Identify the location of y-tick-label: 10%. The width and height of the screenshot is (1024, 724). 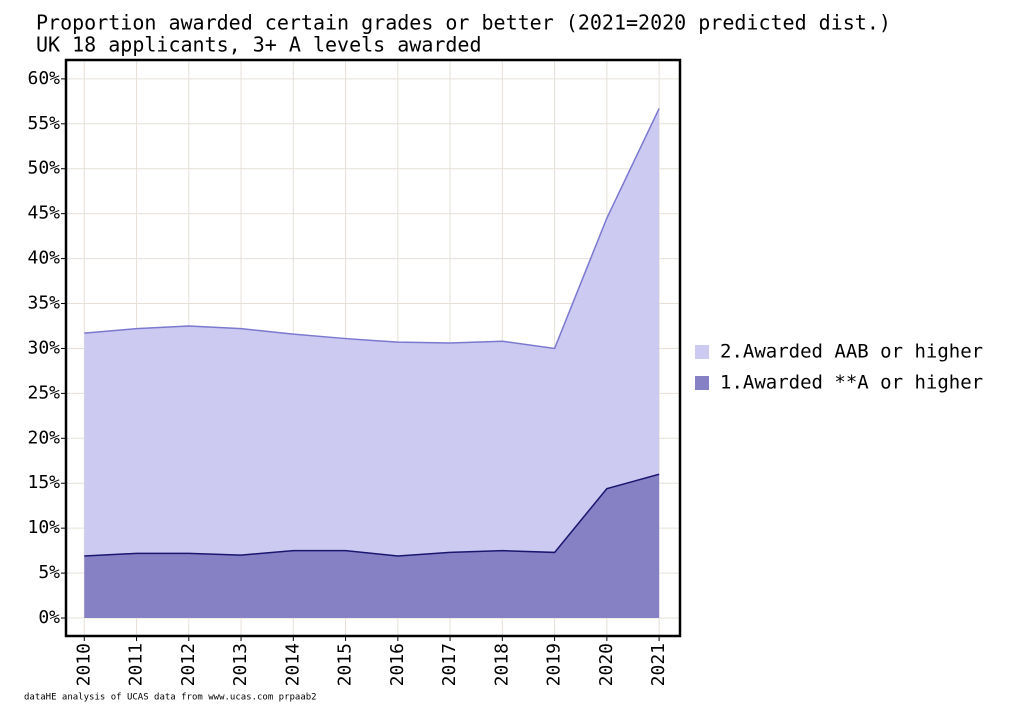
(43, 527).